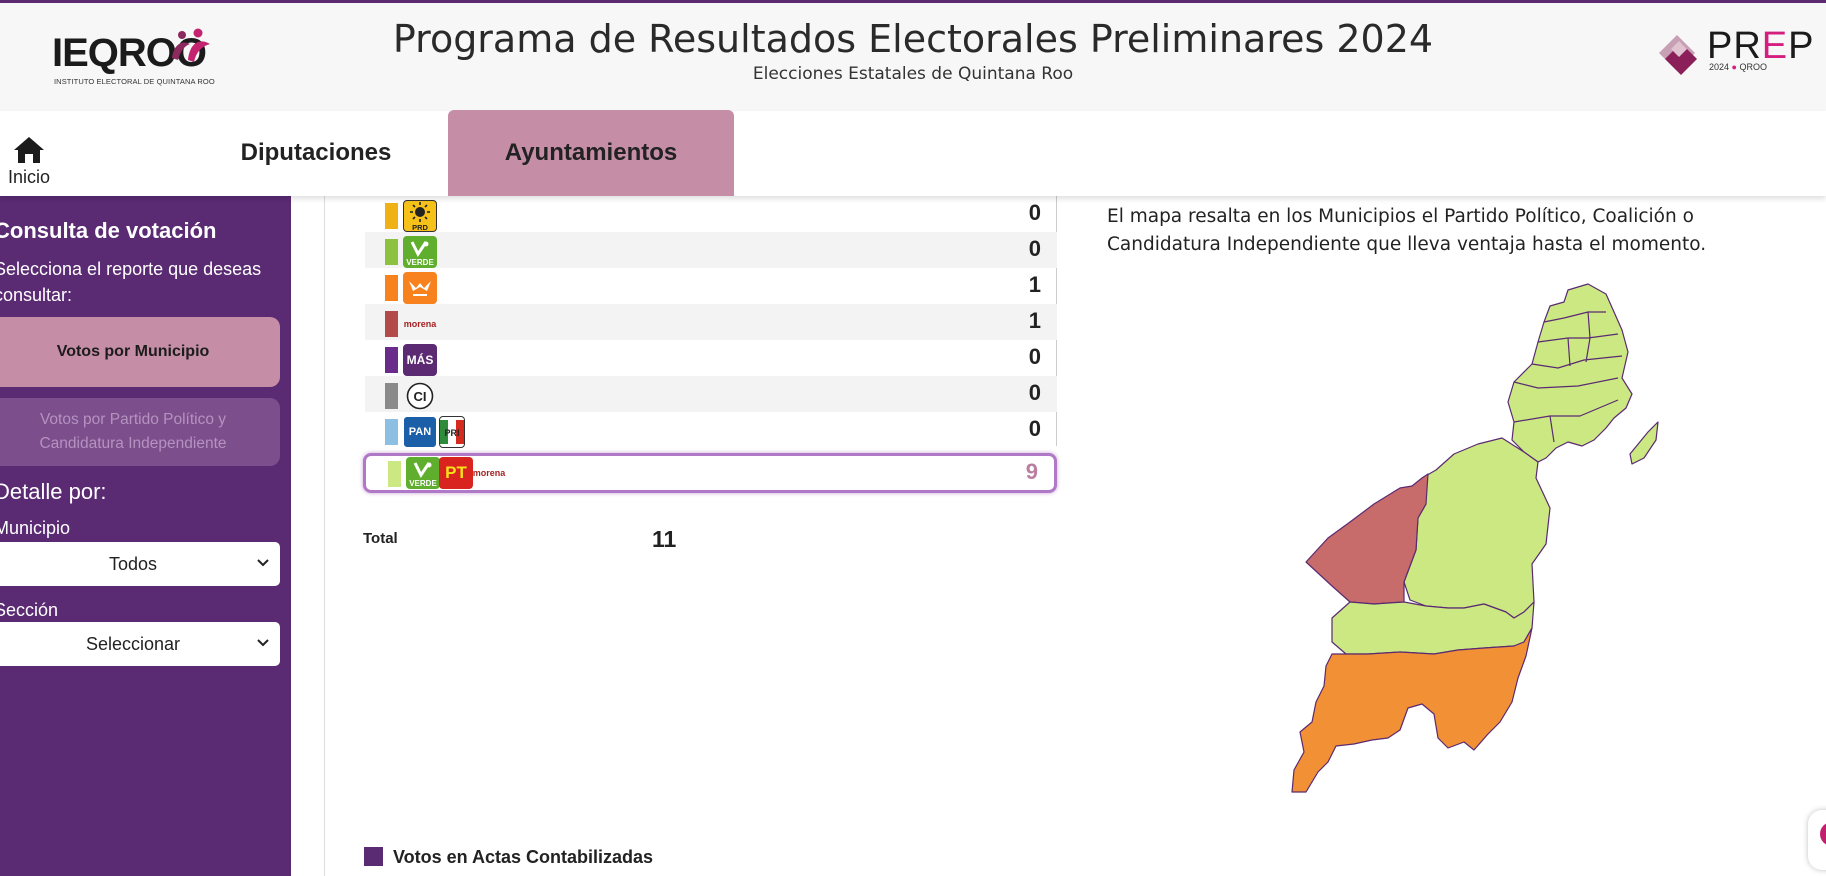 This screenshot has height=876, width=1826. Describe the element at coordinates (35, 528) in the screenshot. I see `municipio-label: Municipio` at that location.